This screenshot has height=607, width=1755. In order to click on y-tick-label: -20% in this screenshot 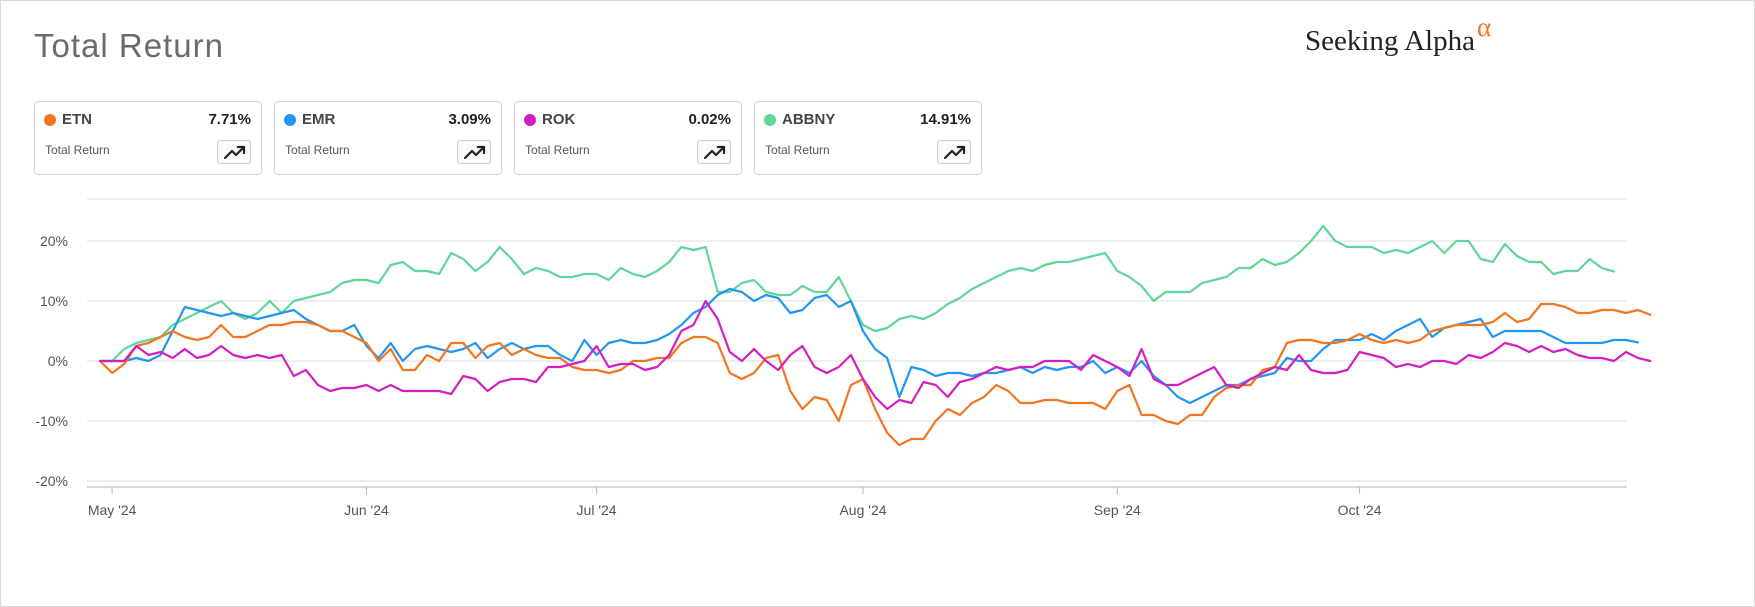, I will do `click(51, 481)`.